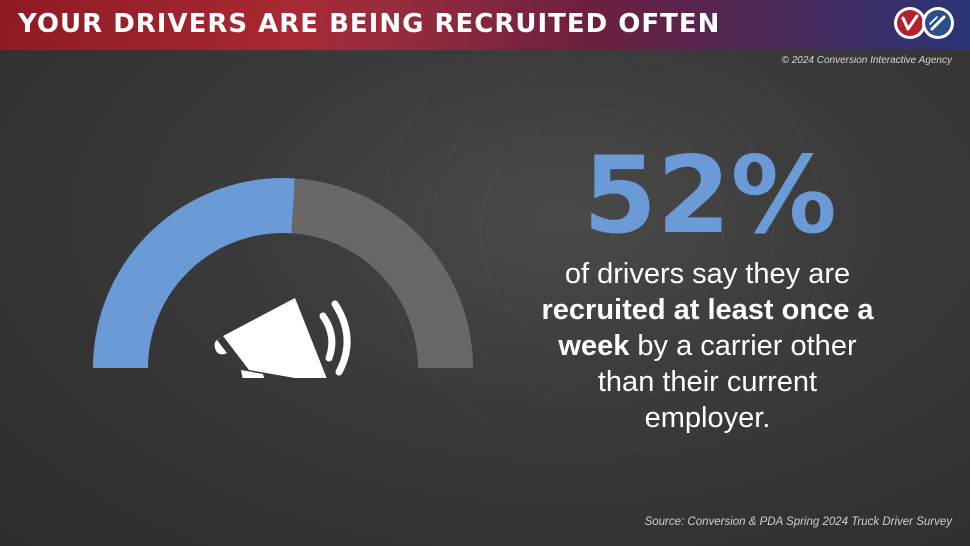  Describe the element at coordinates (707, 274) in the screenshot. I see `stat-description-line1: of drivers say they are` at that location.